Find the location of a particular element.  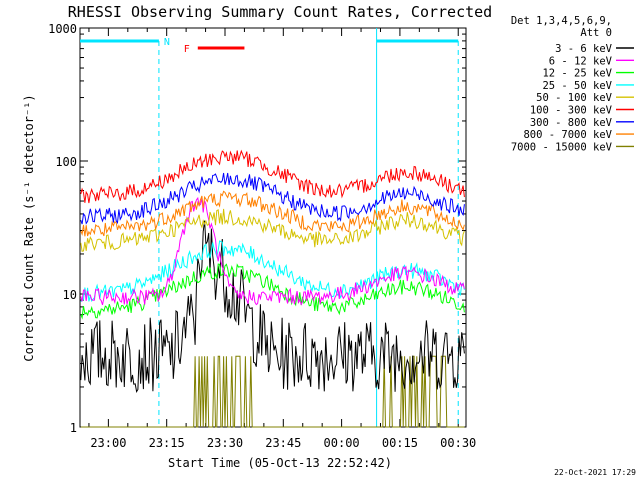

flare-flag-label: F is located at coordinates (187, 49).